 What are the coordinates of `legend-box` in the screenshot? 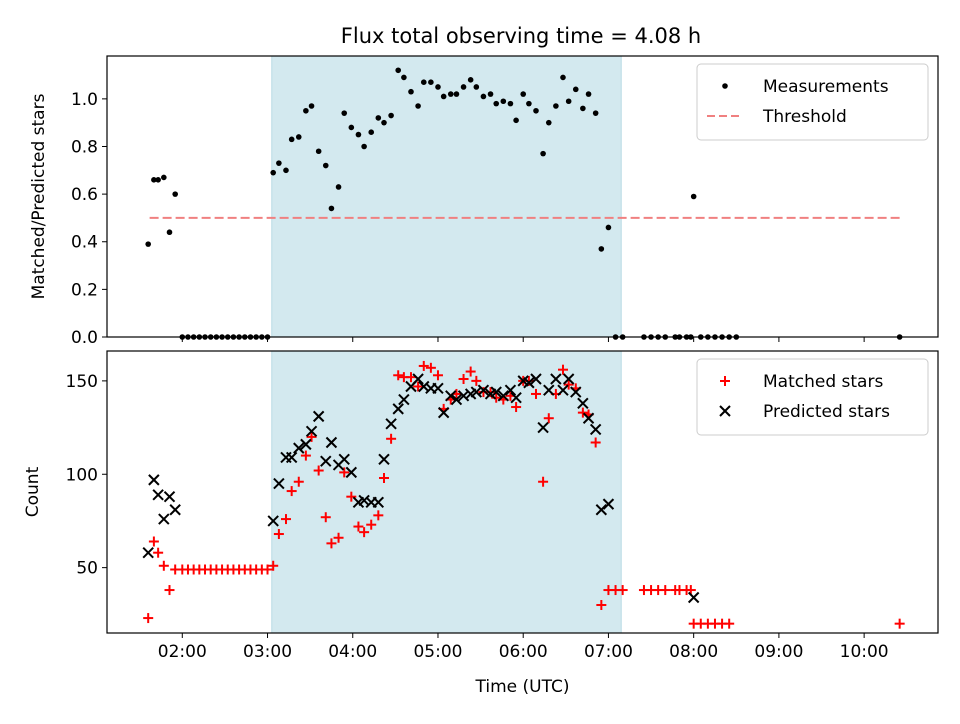 It's located at (812, 102).